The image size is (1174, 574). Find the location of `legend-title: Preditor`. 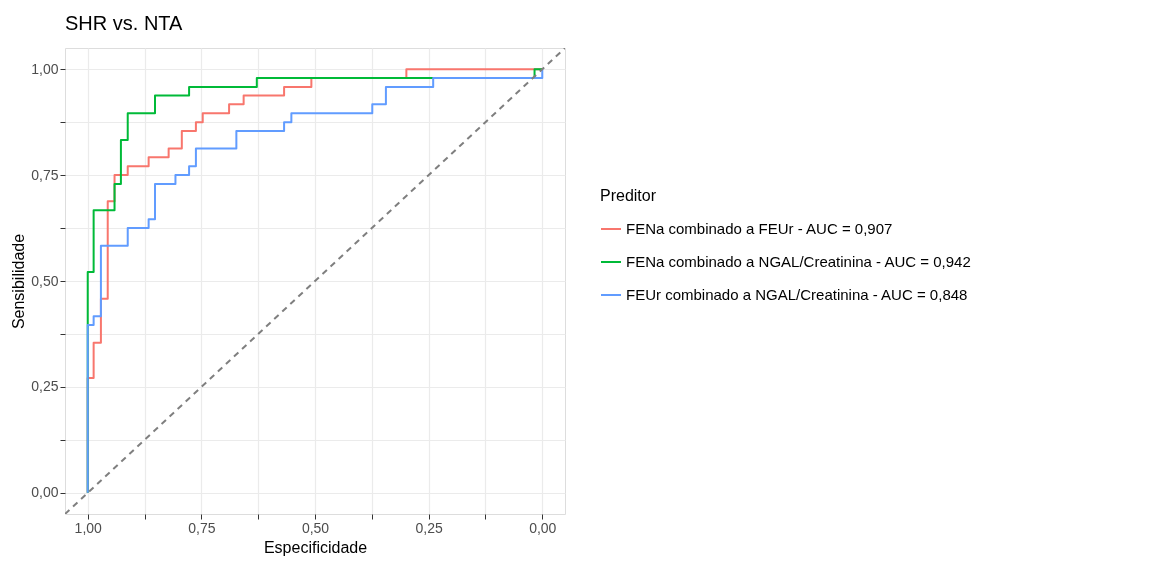

legend-title: Preditor is located at coordinates (628, 195).